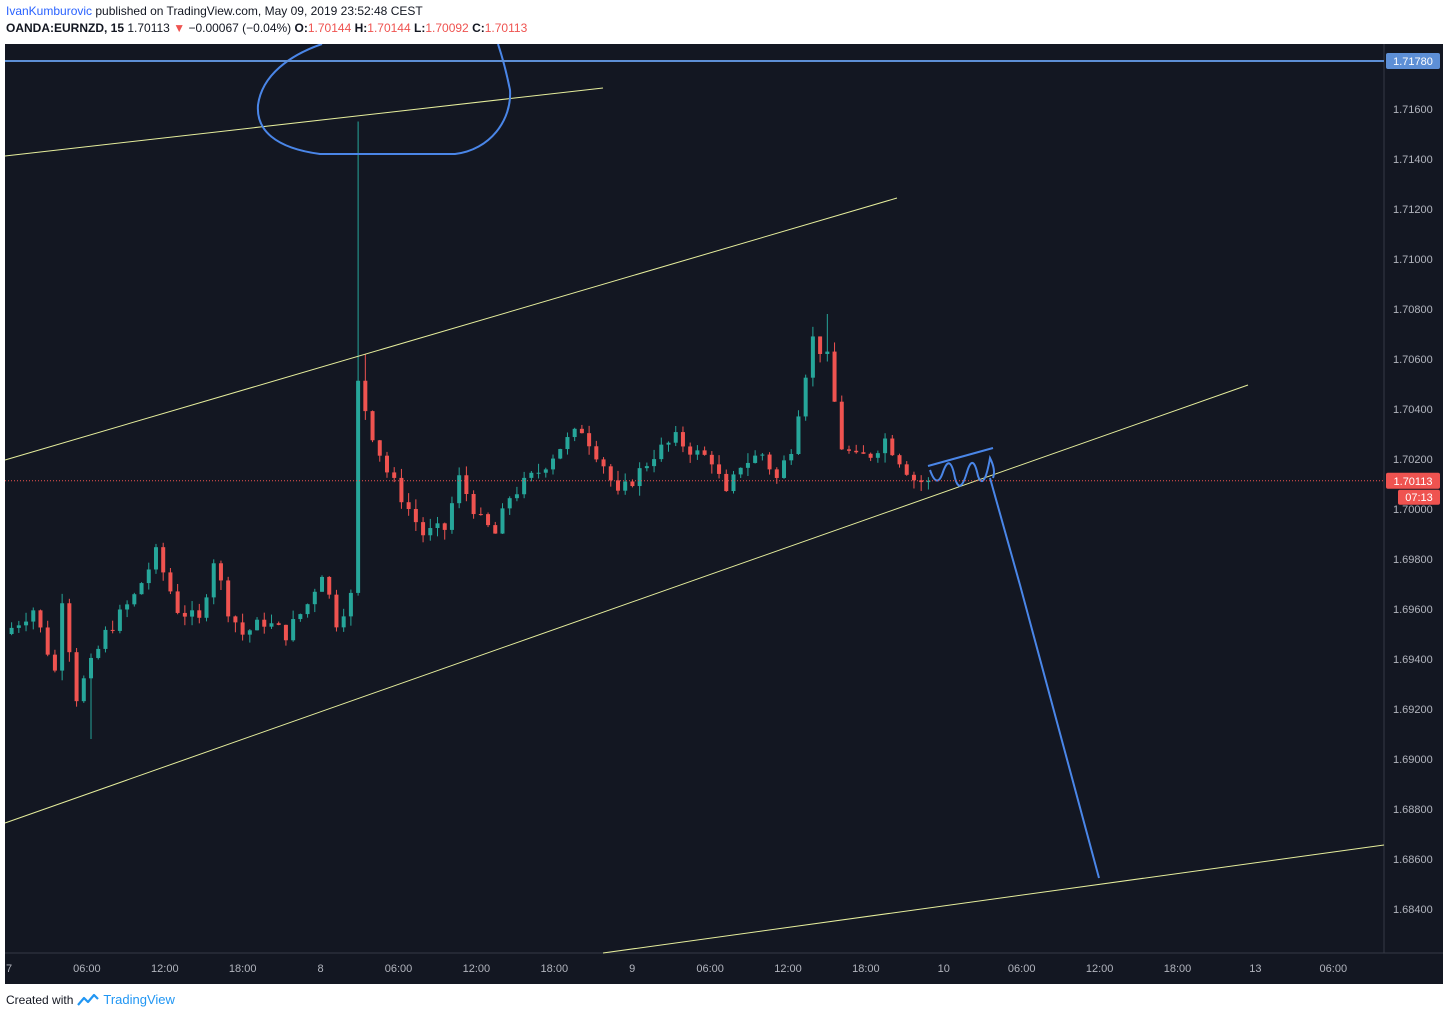  What do you see at coordinates (304, 122) in the screenshot?
I see `channel-line-upper-outer` at bounding box center [304, 122].